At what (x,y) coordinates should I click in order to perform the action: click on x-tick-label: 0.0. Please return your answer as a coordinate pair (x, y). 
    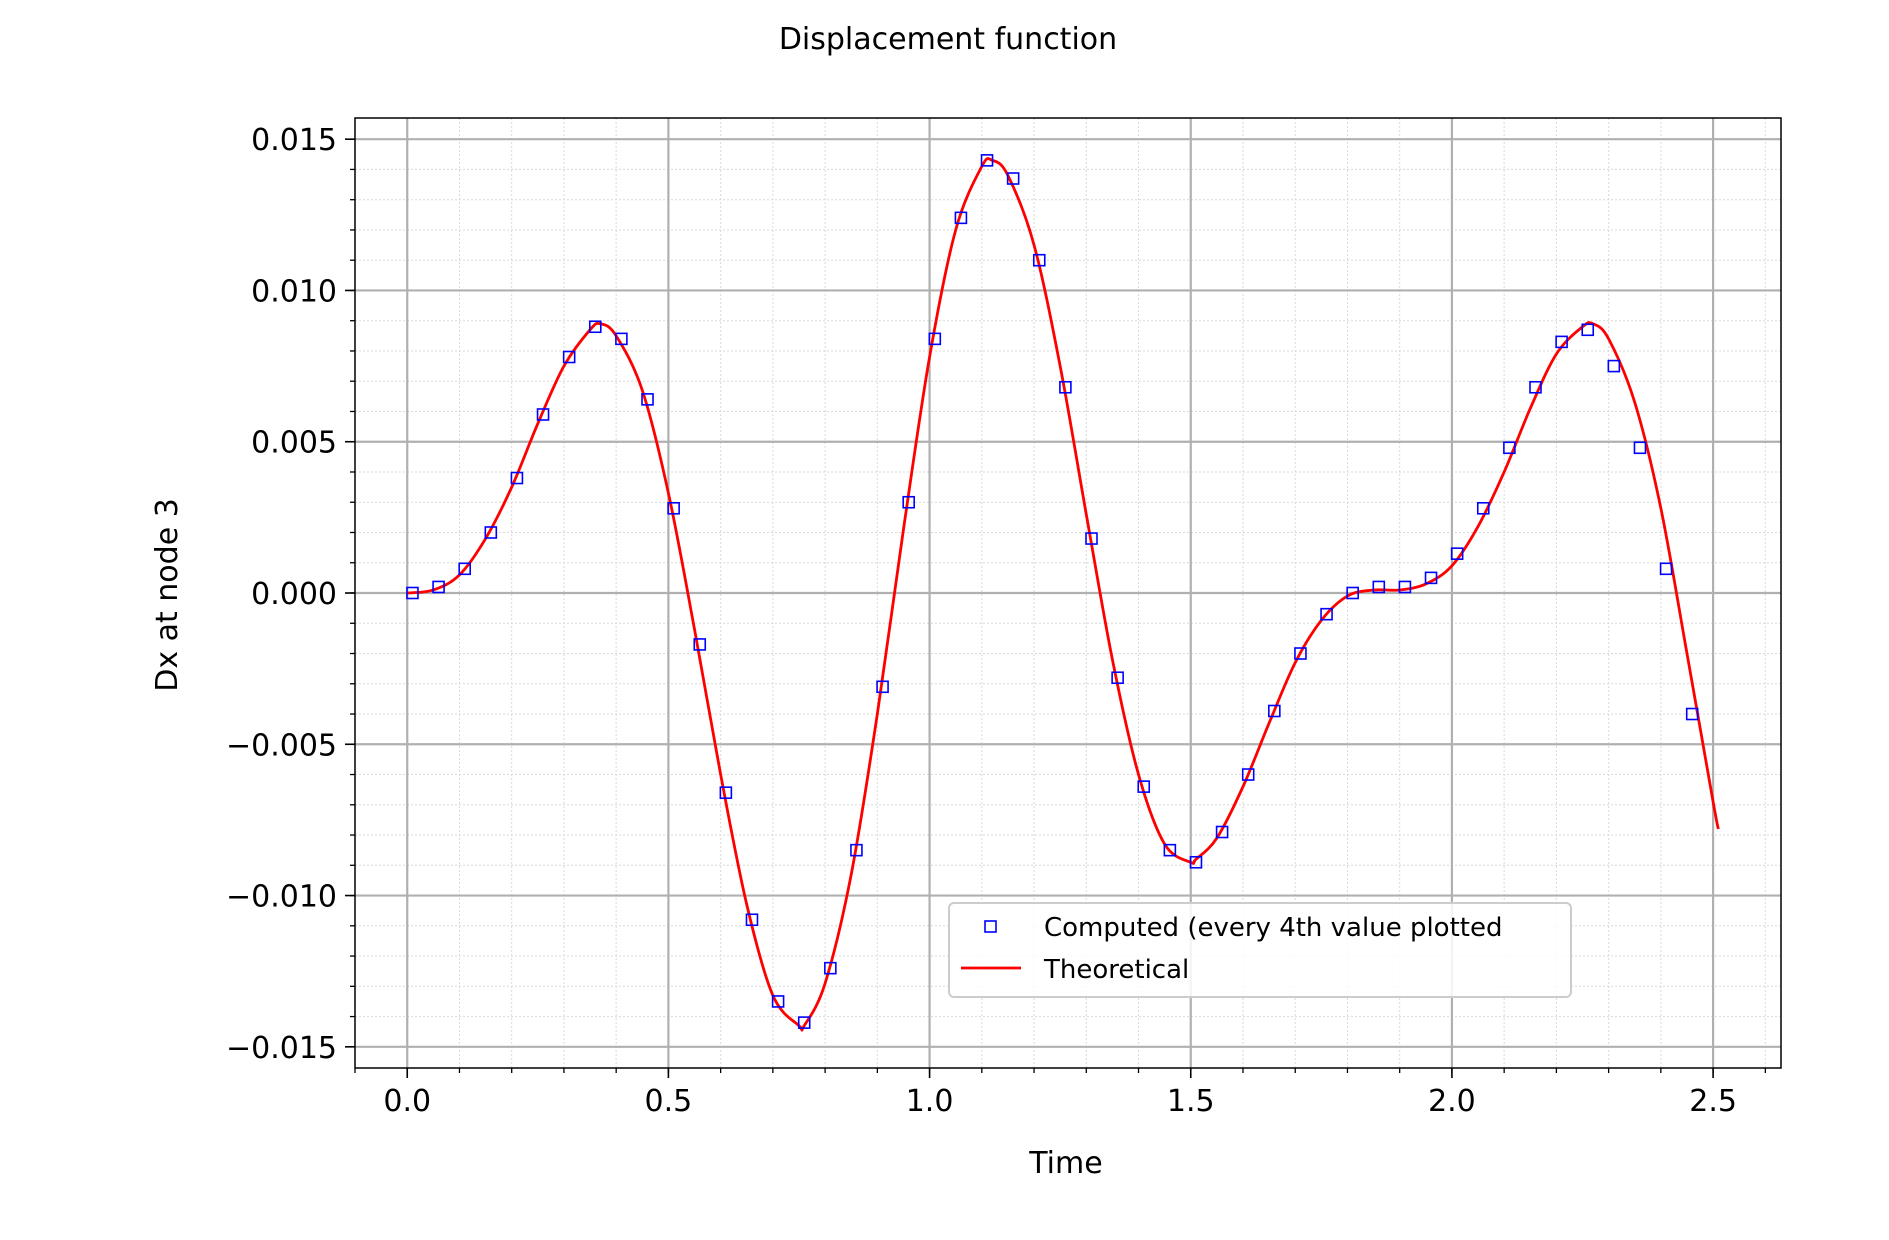
    Looking at the image, I should click on (407, 1101).